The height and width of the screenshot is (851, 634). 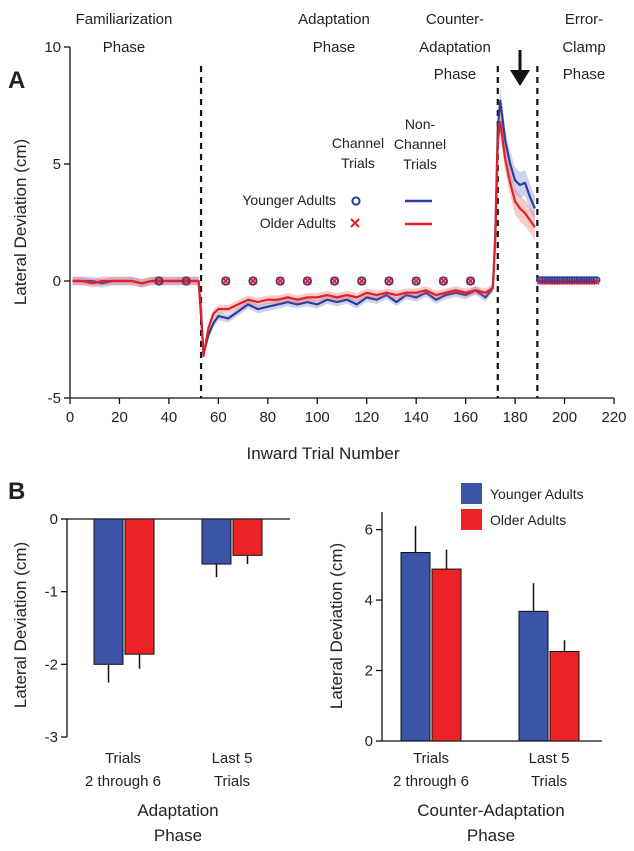 I want to click on panel-b-right-y-axis-label: Lateral Deviation (cm), so click(x=336, y=626).